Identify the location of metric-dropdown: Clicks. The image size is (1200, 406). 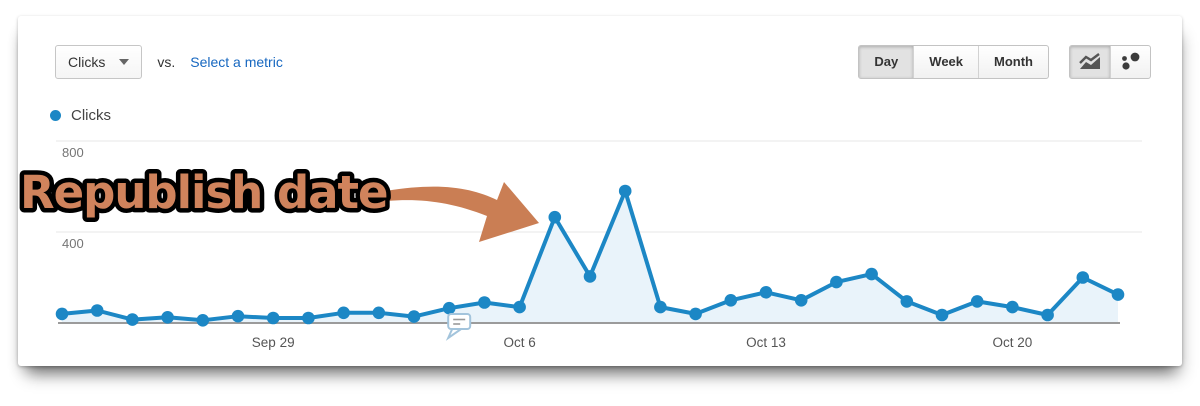
(99, 62).